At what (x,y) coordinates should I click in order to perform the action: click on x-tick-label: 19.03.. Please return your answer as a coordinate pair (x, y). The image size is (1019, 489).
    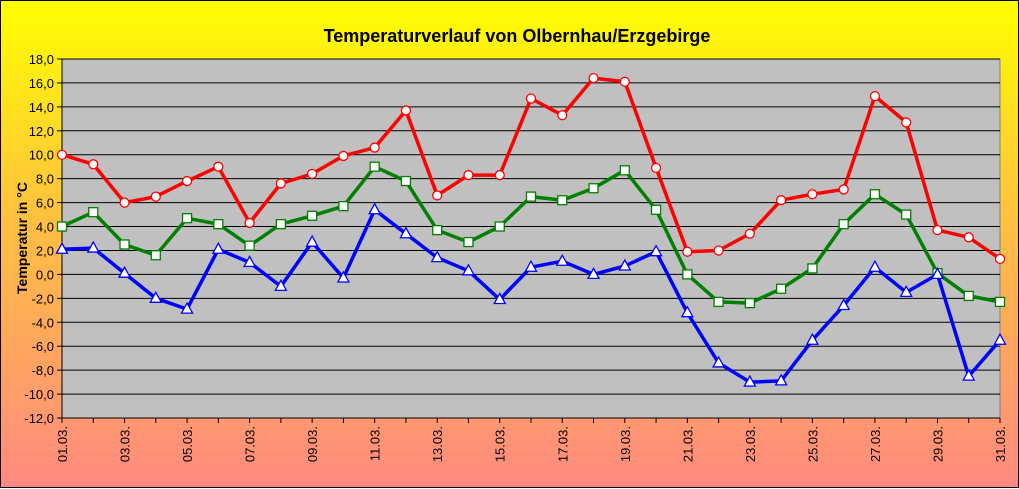
    Looking at the image, I should click on (625, 444).